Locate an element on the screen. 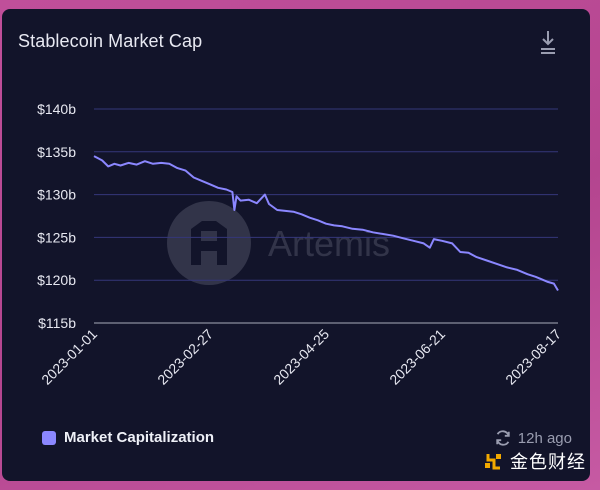  artemis-watermark-logo: Artemis is located at coordinates (278, 243).